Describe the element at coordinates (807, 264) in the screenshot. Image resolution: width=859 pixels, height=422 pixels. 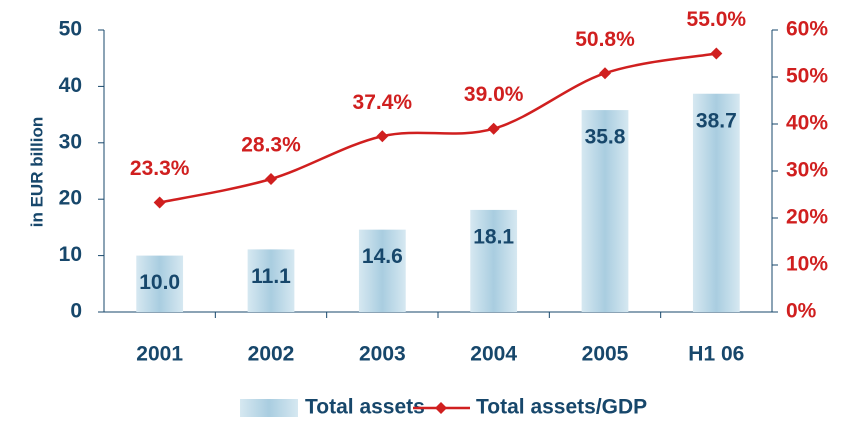
I see `y2-tick-label: 10%` at that location.